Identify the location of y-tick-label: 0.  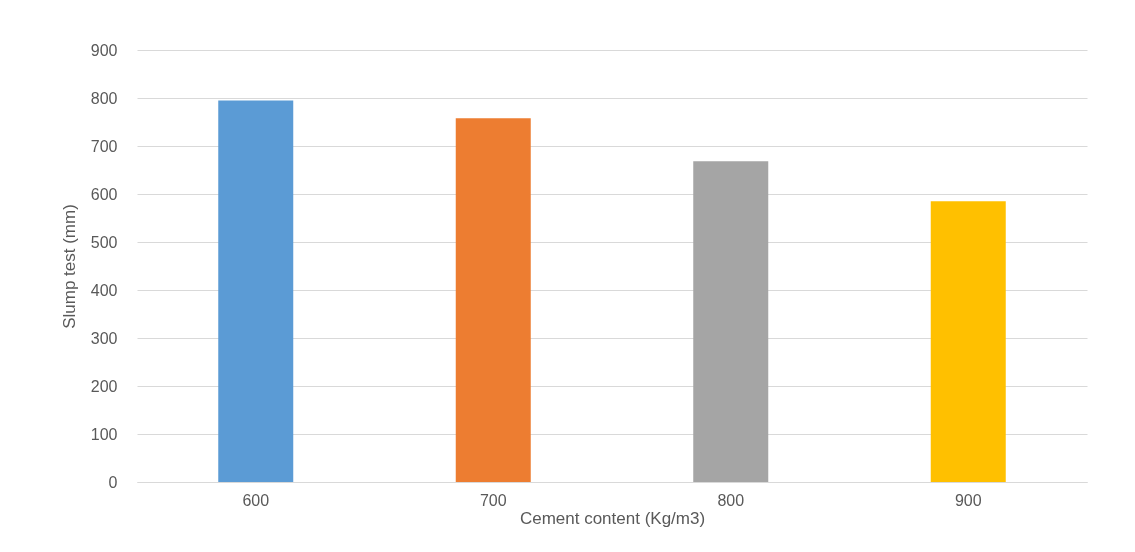
(113, 482).